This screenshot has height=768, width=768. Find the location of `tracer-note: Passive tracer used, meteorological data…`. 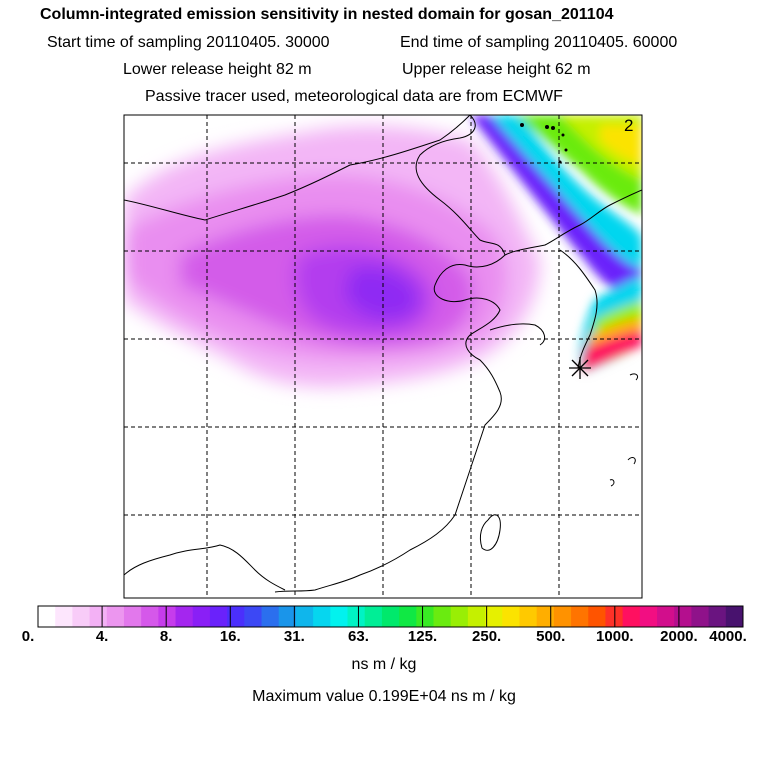

tracer-note: Passive tracer used, meteorological data… is located at coordinates (354, 96).